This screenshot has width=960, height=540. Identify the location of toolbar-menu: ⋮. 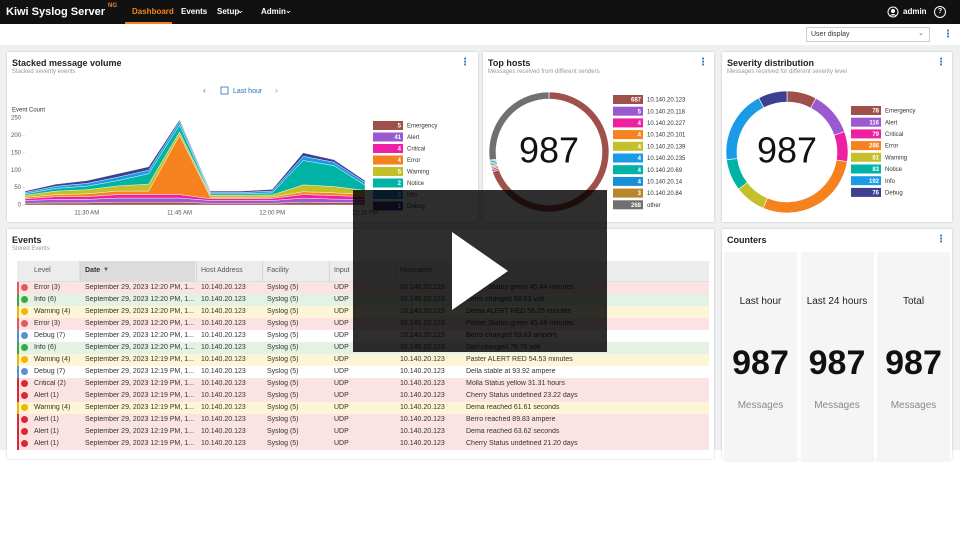
(948, 34).